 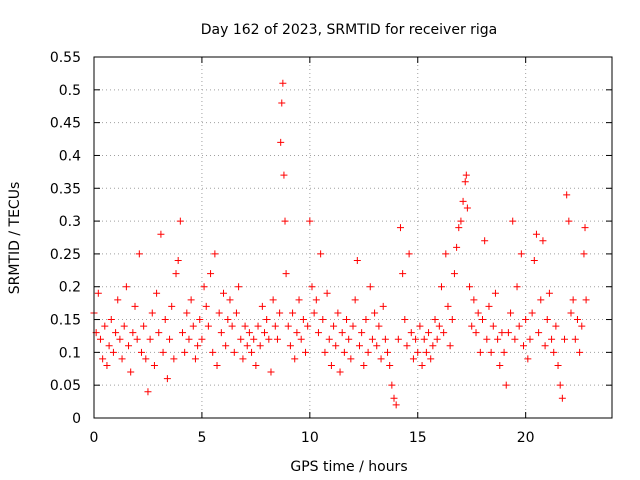 I want to click on x-tick-label: 5, so click(x=201, y=438).